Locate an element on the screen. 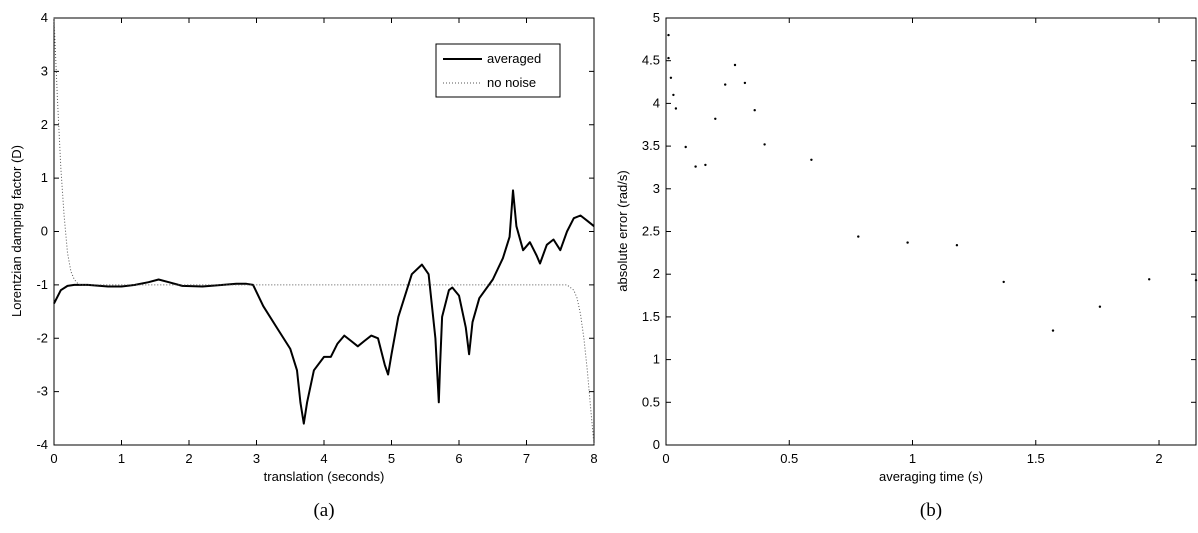  y-tick-label: 0.5 is located at coordinates (651, 401).